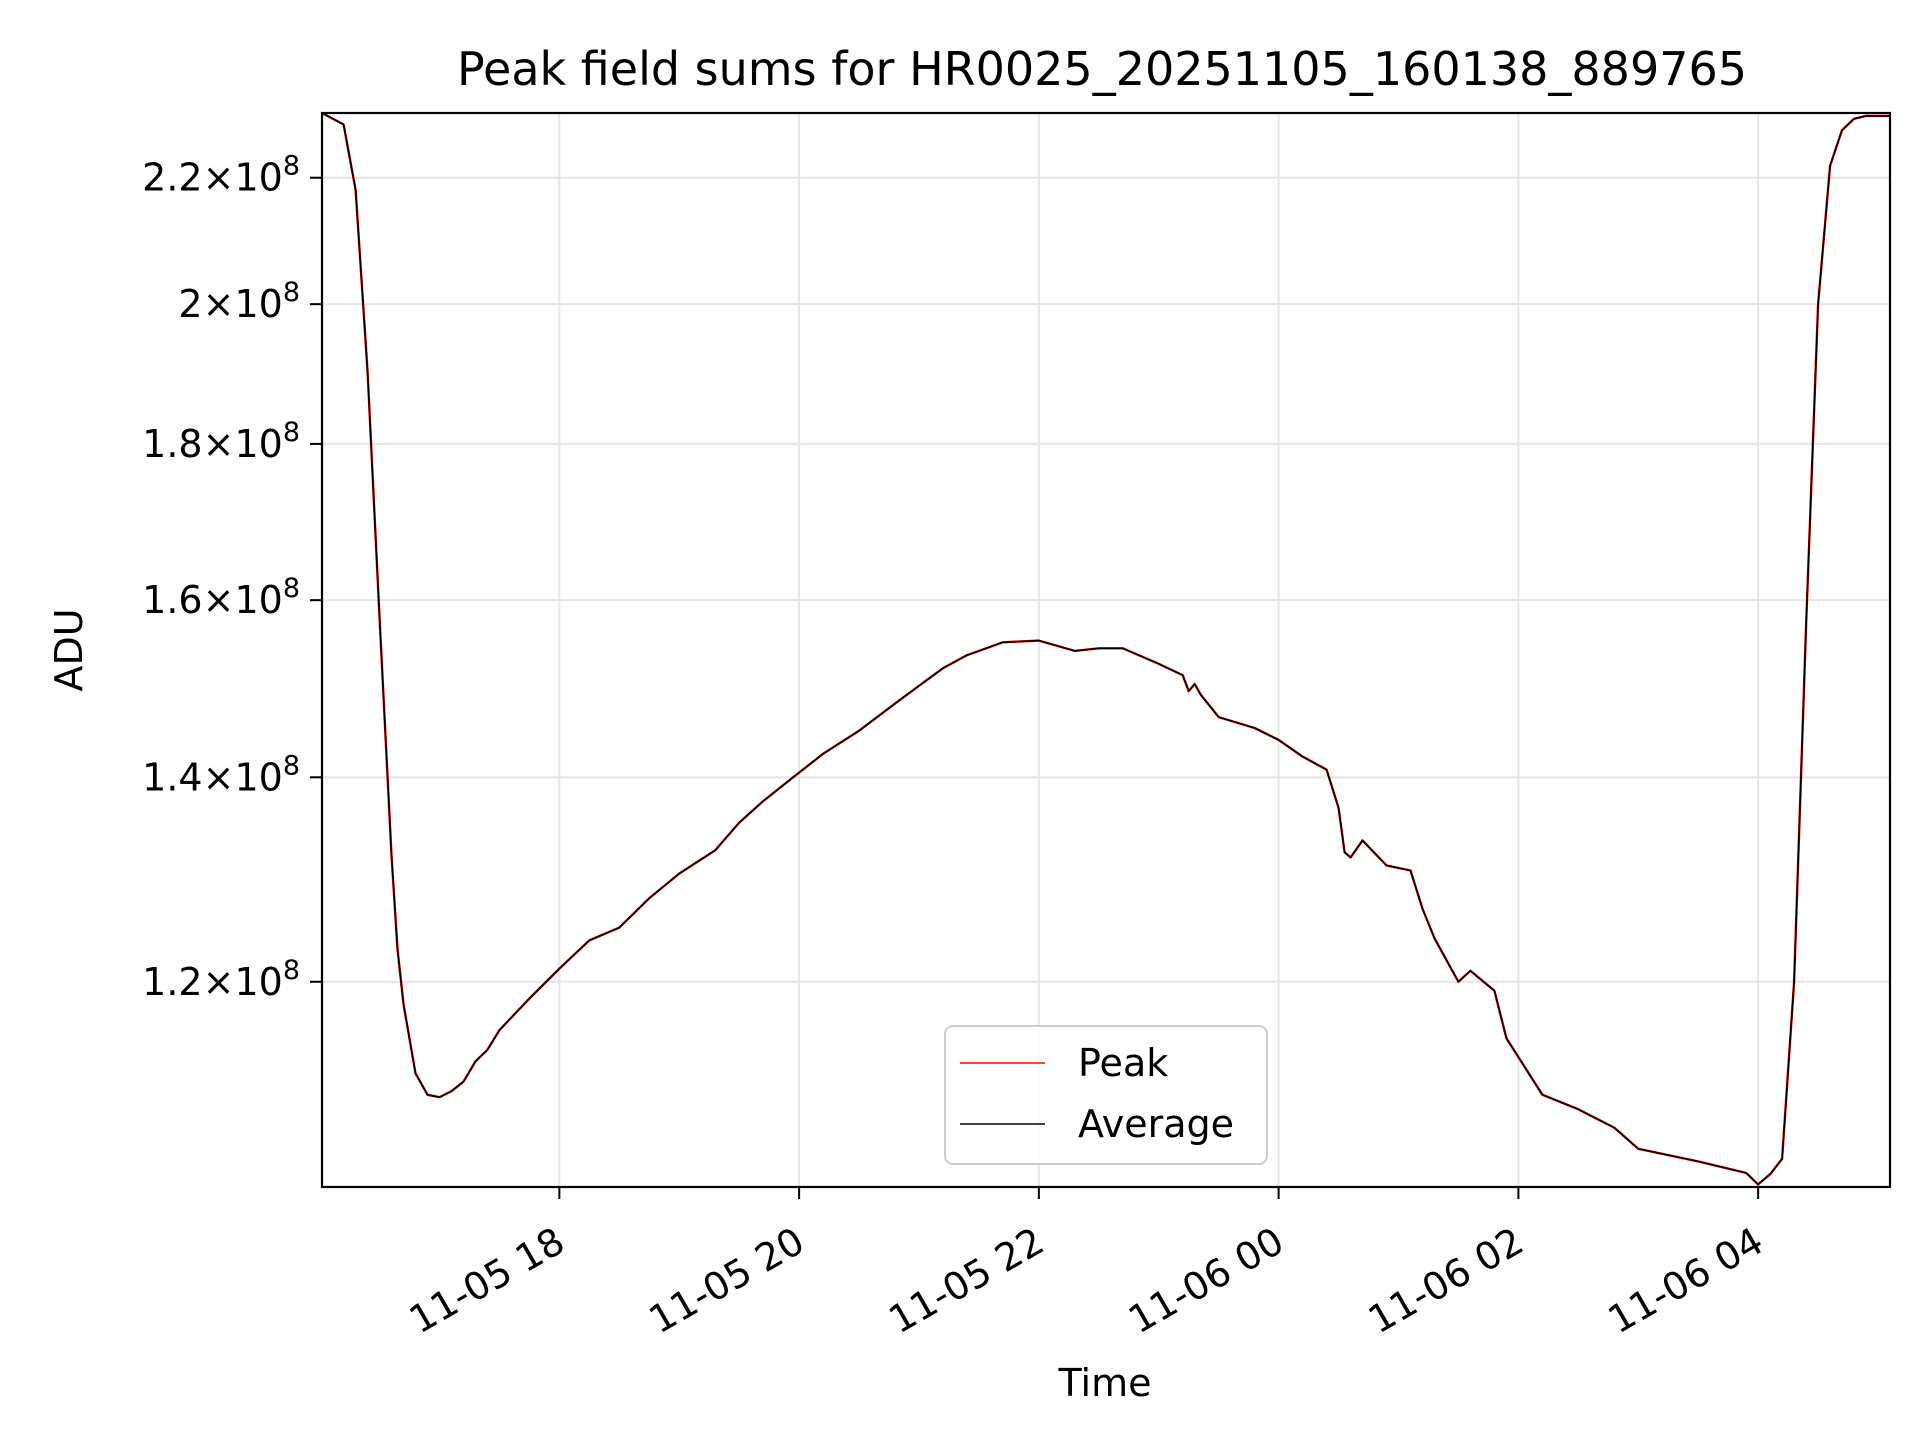  What do you see at coordinates (172, 178) in the screenshot?
I see `y-tick-mantissa: 2.2` at bounding box center [172, 178].